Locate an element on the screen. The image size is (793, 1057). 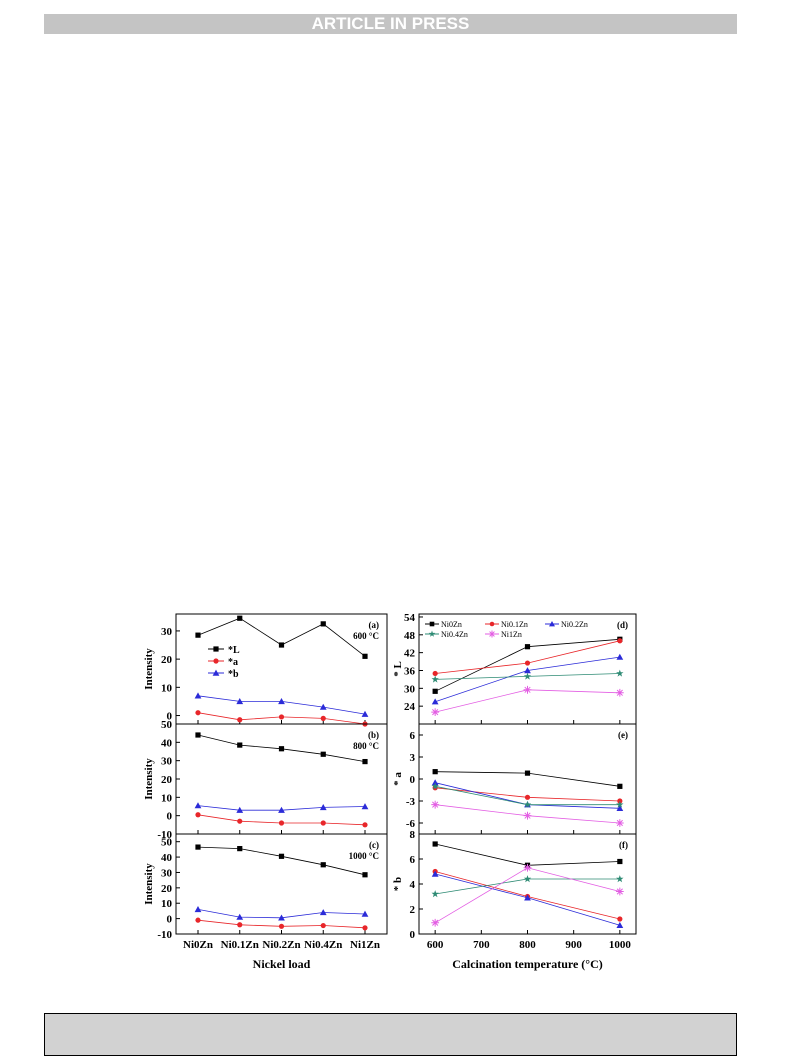
legend-marker-*b is located at coordinates (216, 672).